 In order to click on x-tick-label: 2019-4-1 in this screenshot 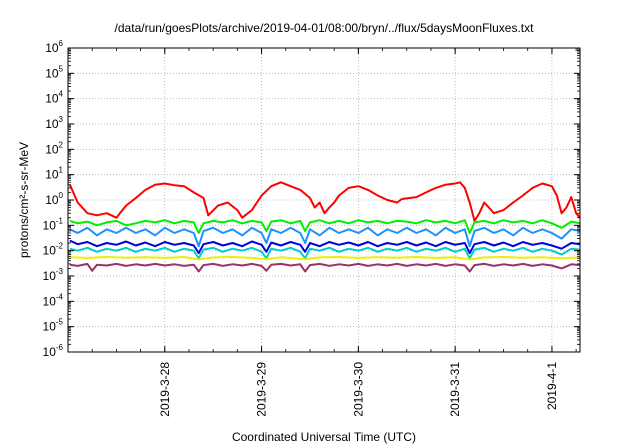, I will do `click(552, 386)`.